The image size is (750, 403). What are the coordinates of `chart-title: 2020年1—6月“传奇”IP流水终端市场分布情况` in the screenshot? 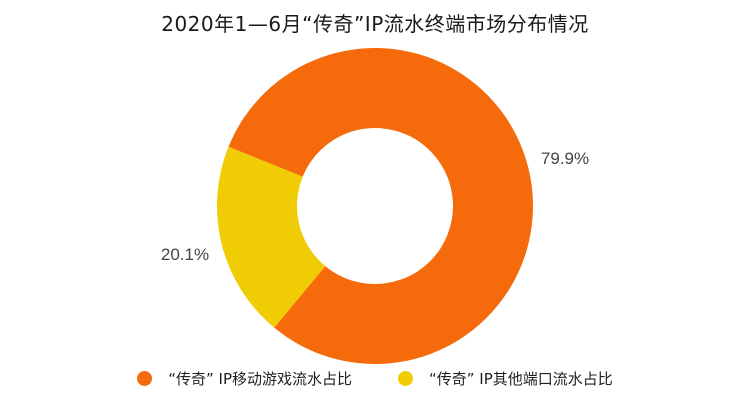 It's located at (375, 24).